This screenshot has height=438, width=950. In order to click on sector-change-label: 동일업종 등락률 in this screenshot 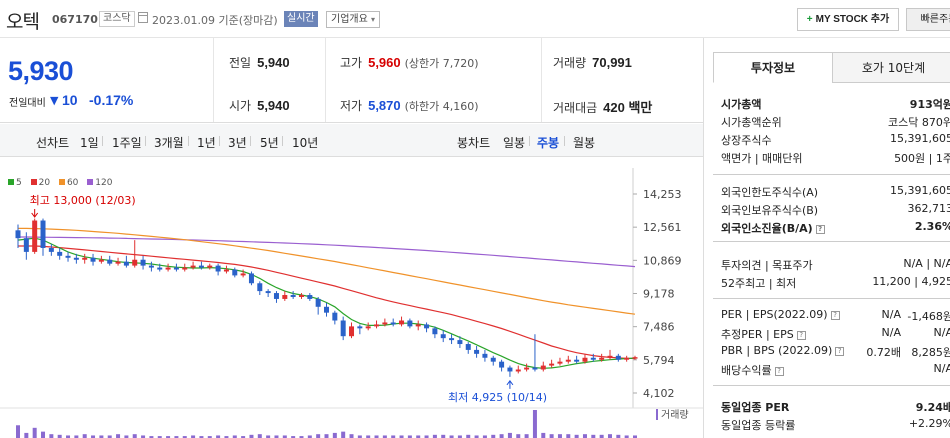, I will do `click(758, 425)`.